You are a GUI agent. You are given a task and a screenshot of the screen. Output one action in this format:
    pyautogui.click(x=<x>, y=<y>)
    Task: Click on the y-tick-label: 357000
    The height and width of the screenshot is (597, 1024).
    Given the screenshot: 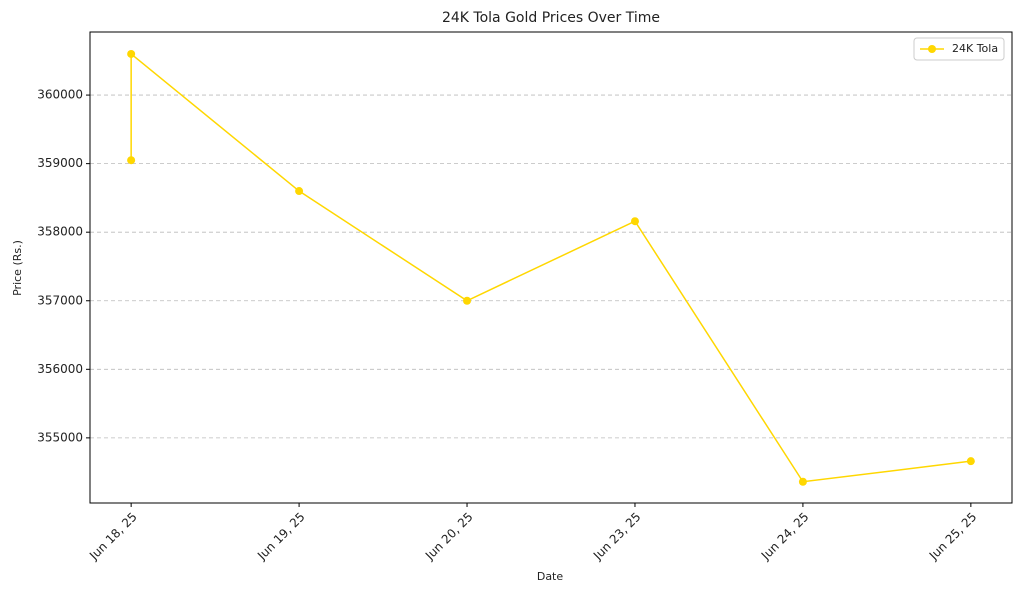 What is the action you would take?
    pyautogui.click(x=60, y=300)
    